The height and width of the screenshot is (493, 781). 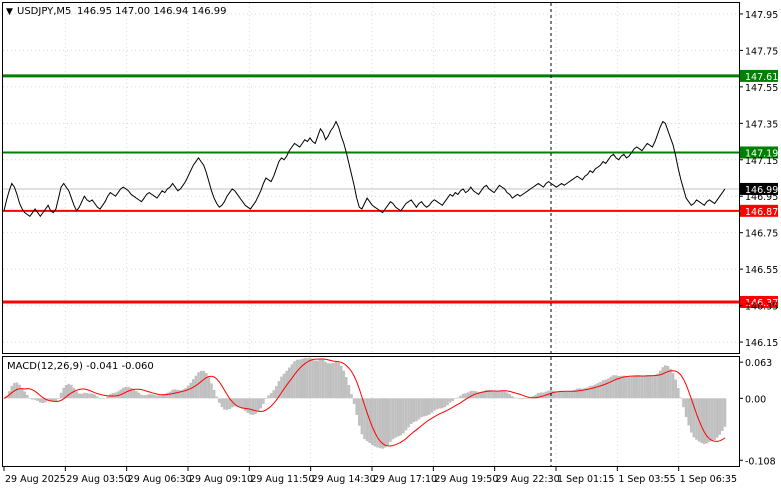 What do you see at coordinates (761, 51) in the screenshot?
I see `y-tick-label: 147.75` at bounding box center [761, 51].